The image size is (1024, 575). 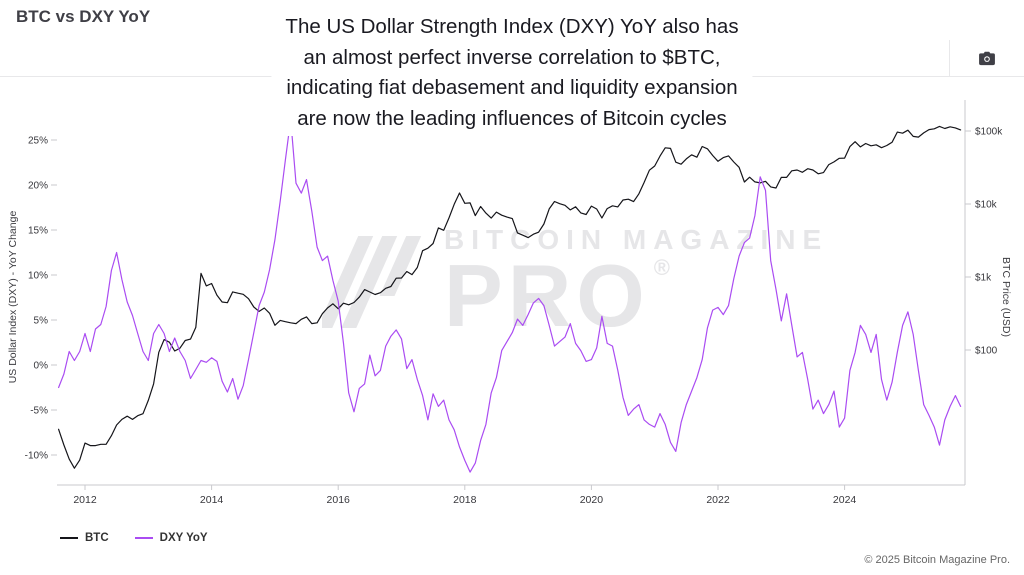 I want to click on y-right-tick-label: $100, so click(x=986, y=351).